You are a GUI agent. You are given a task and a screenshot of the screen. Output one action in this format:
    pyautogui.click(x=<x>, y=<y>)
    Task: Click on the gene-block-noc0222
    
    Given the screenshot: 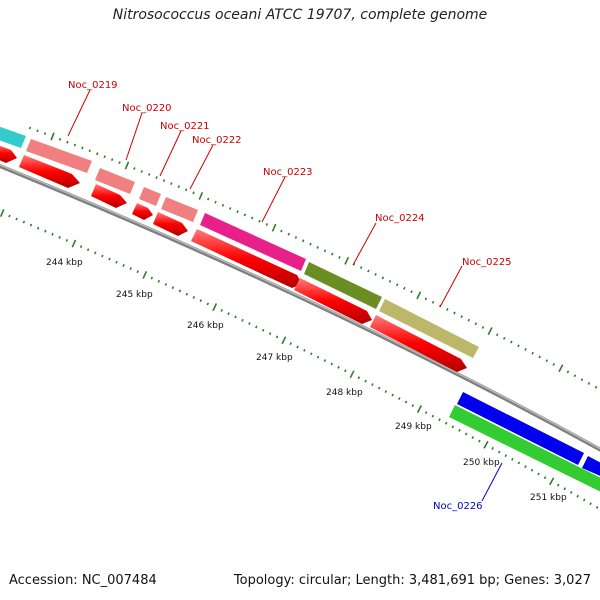 What is the action you would take?
    pyautogui.click(x=179, y=209)
    